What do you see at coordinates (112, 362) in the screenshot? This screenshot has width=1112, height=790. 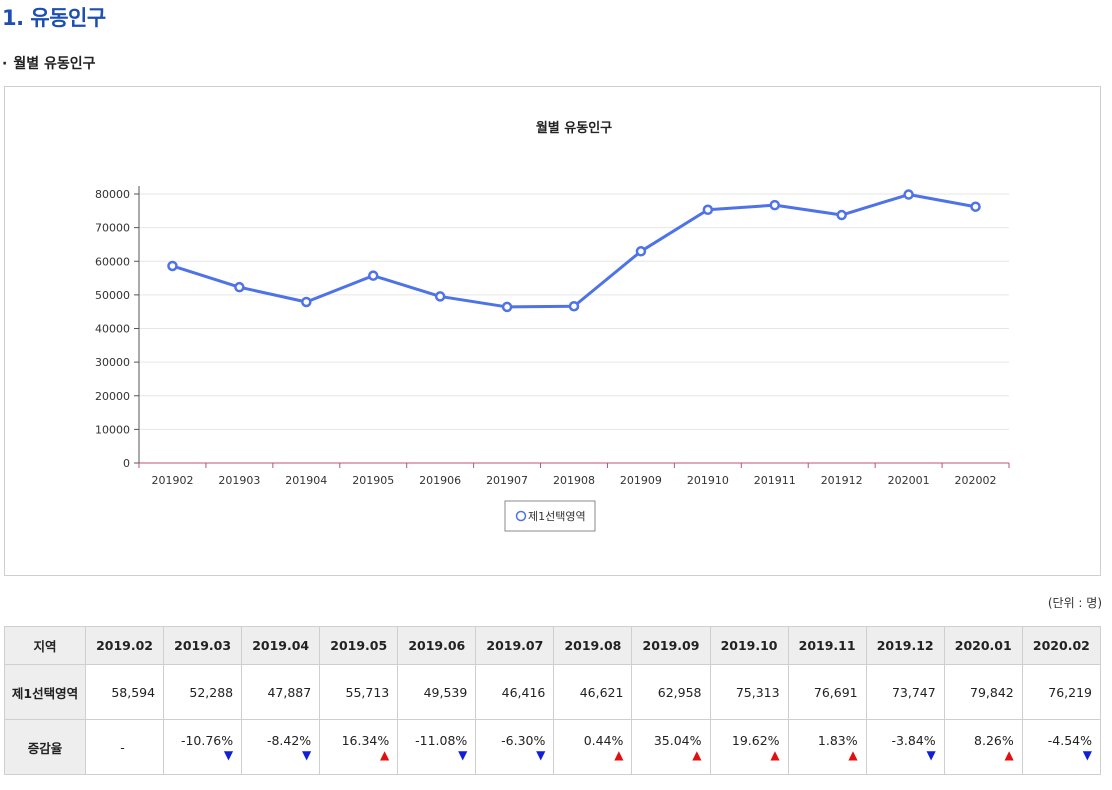 I see `y-tick-label: 30000` at bounding box center [112, 362].